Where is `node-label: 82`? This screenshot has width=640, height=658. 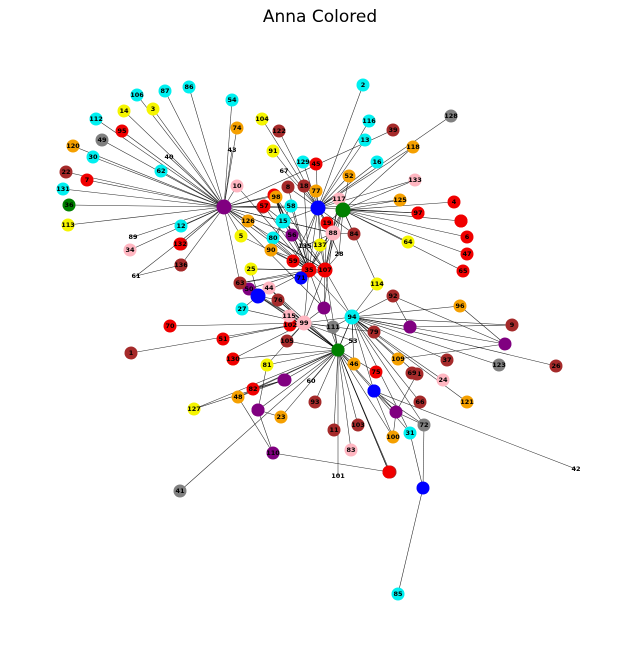 node-label: 82 is located at coordinates (252, 389).